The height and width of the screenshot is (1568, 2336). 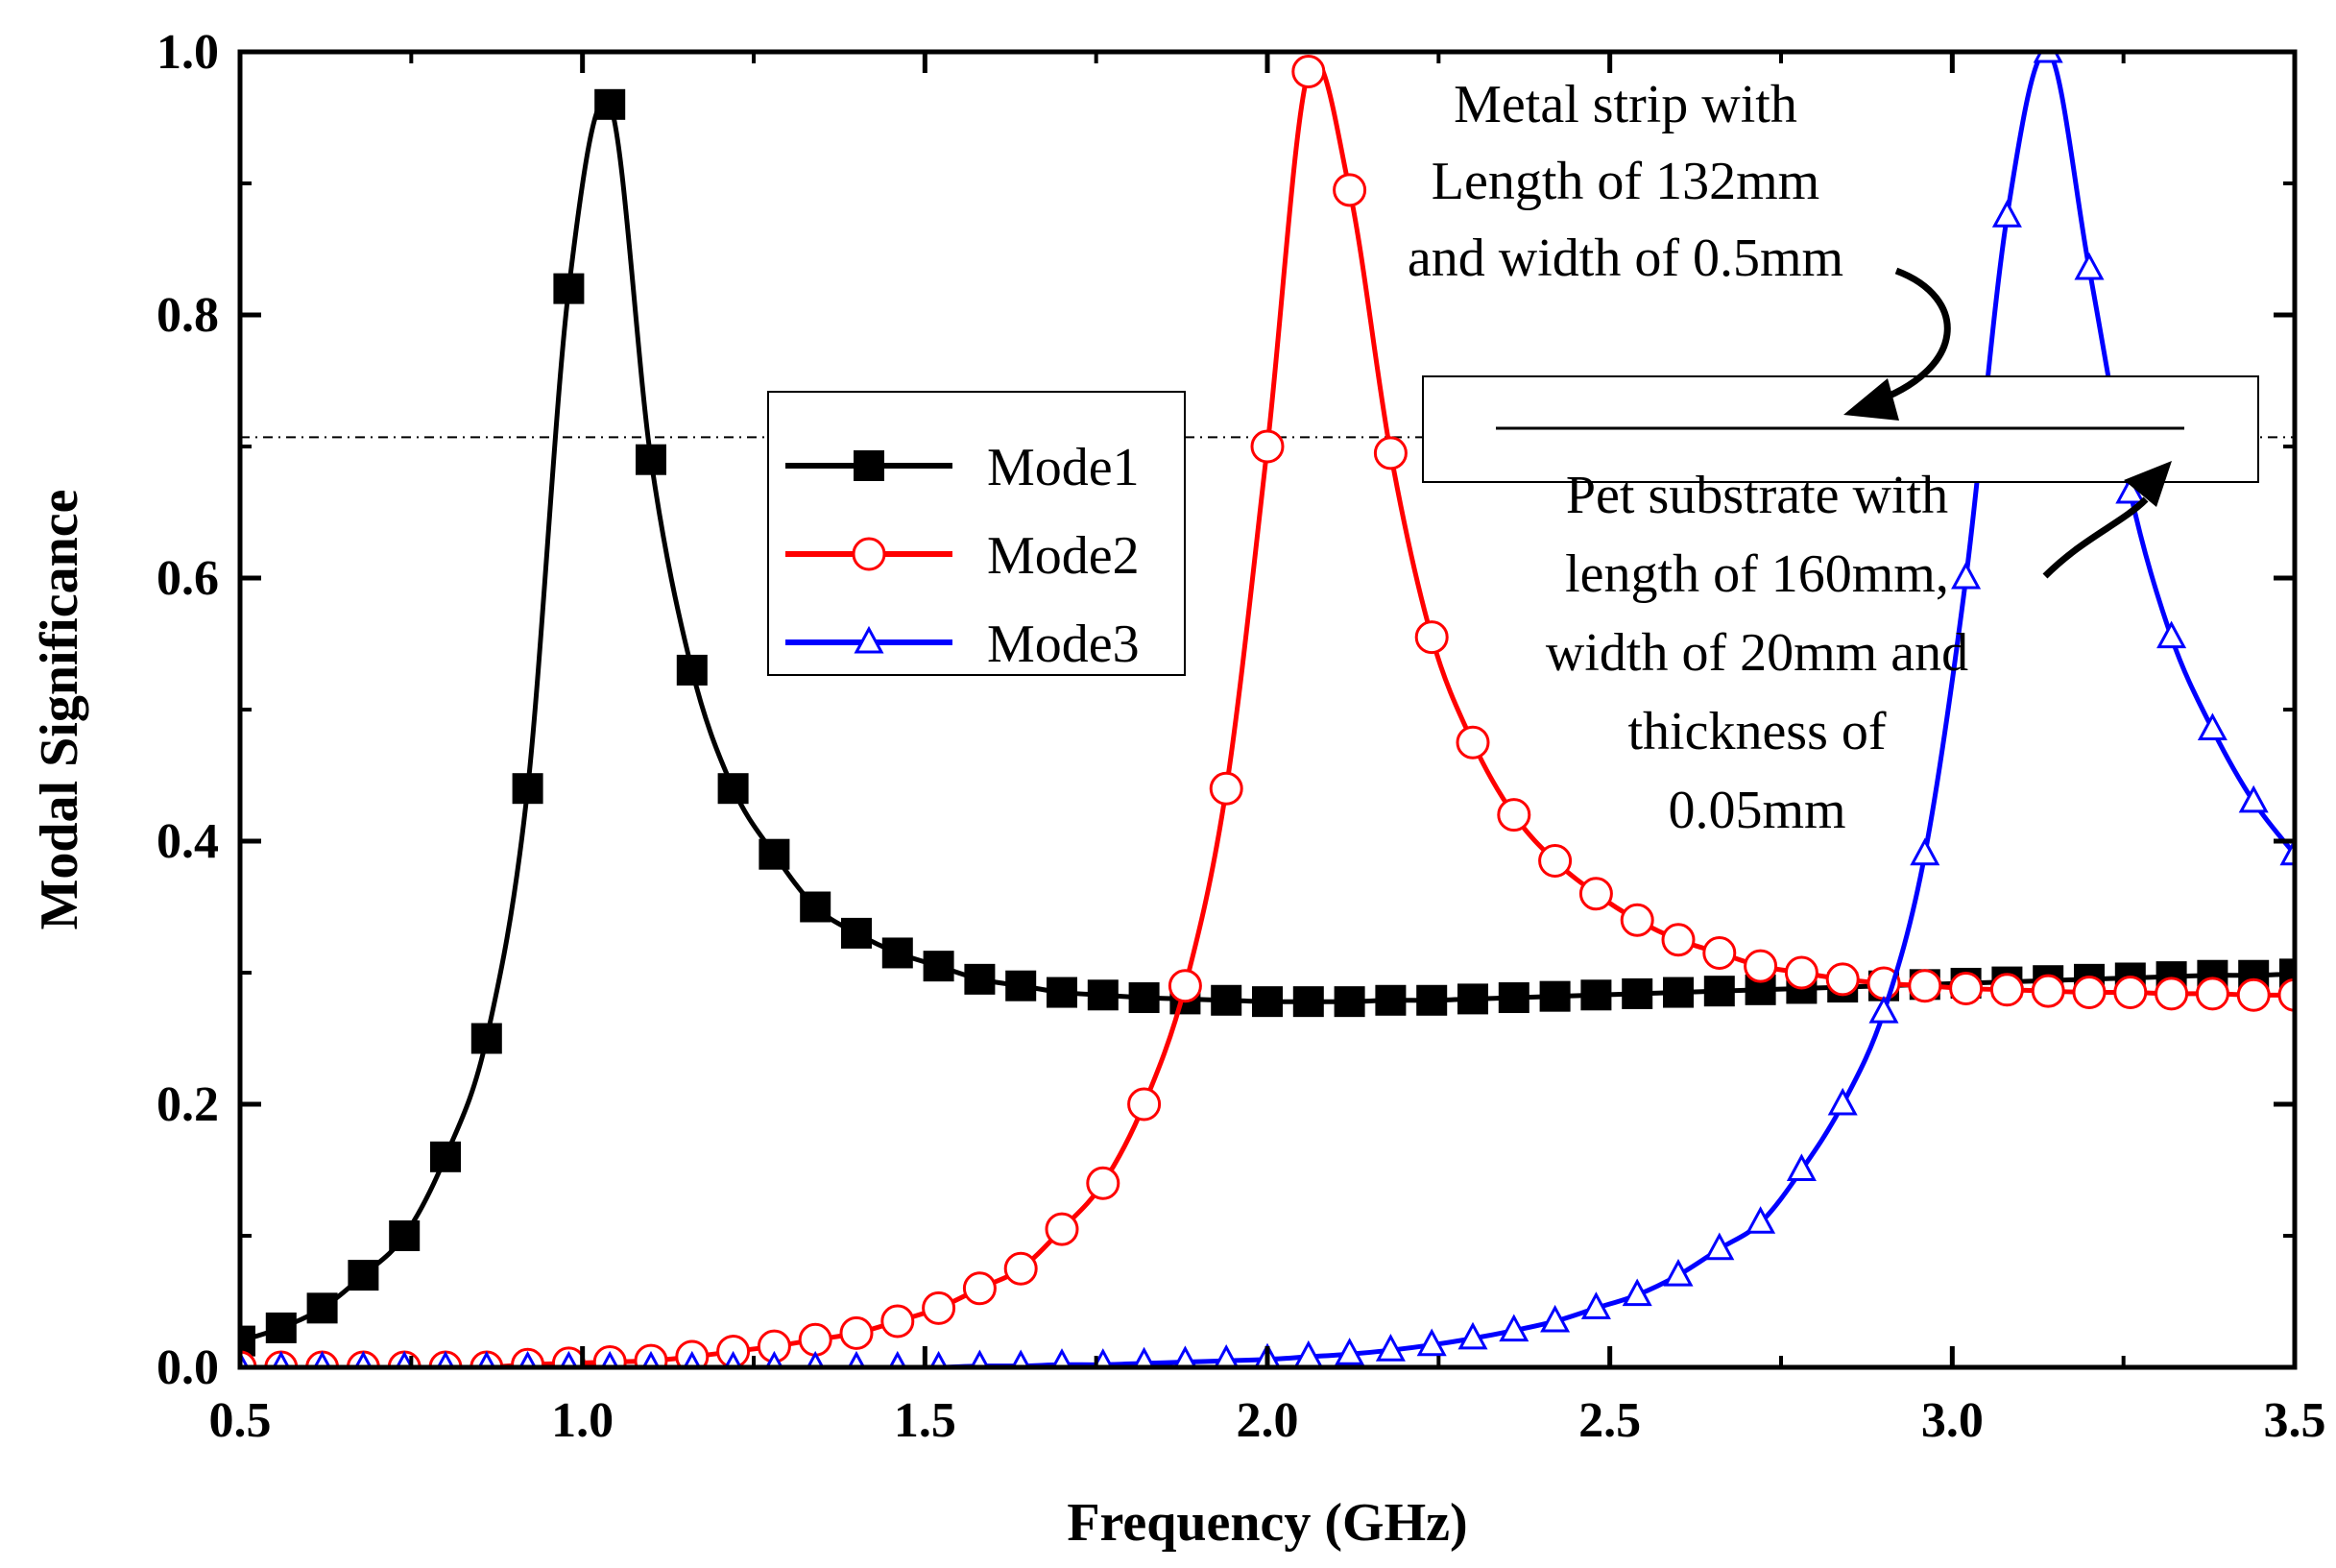 What do you see at coordinates (1625, 104) in the screenshot?
I see `annotation-line: Metal strip with` at bounding box center [1625, 104].